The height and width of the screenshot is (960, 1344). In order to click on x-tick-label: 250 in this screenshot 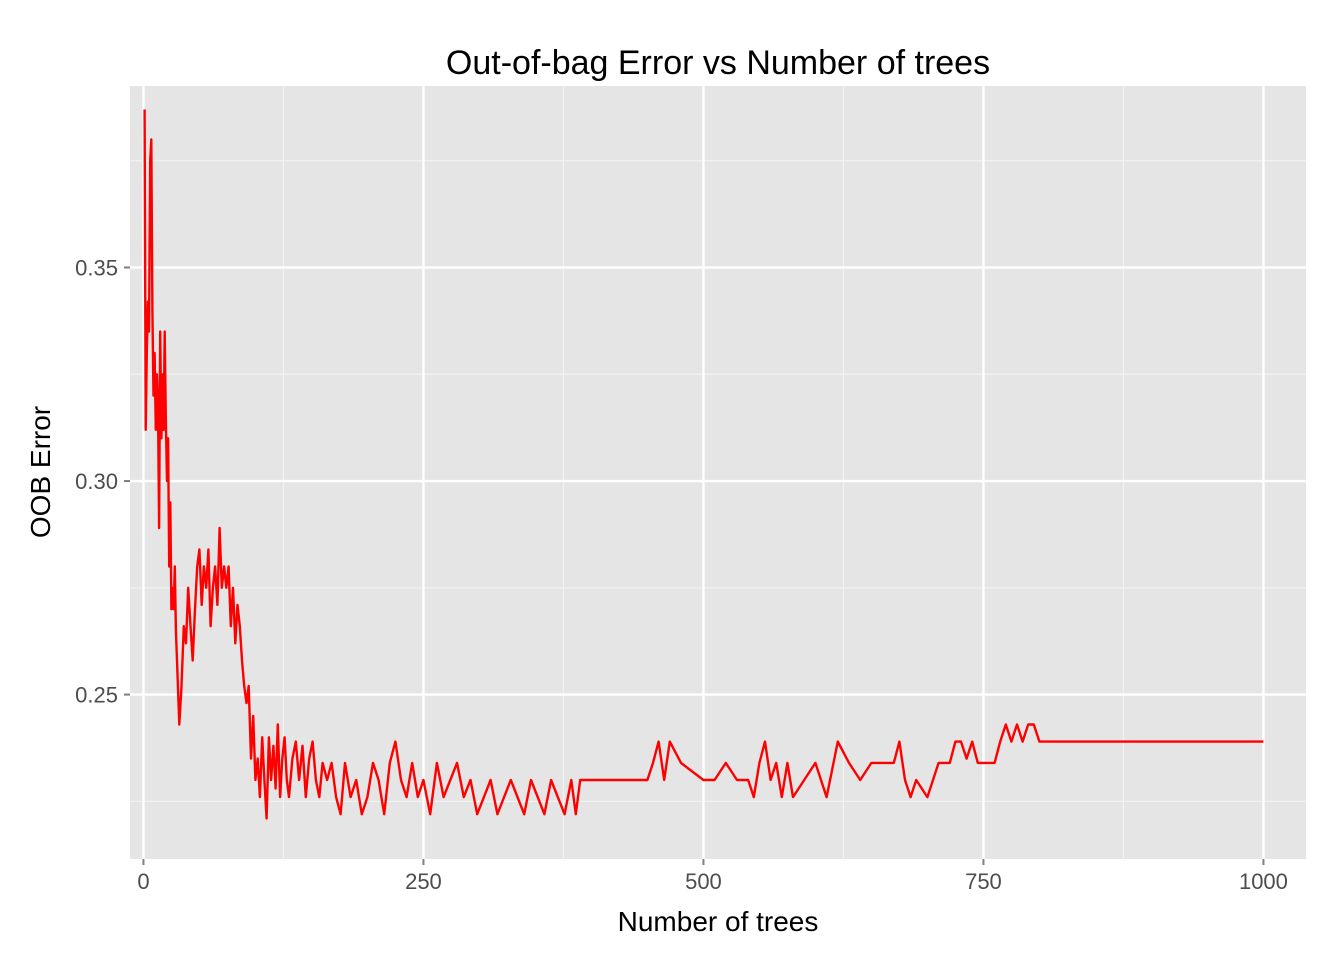, I will do `click(423, 881)`.